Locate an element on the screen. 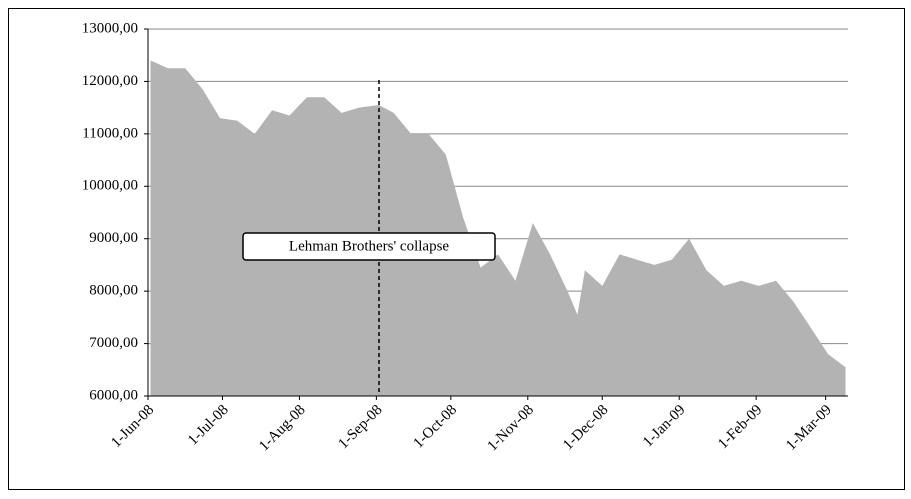 This screenshot has width=911, height=499. y-tick-label: 10000,00 is located at coordinates (110, 186).